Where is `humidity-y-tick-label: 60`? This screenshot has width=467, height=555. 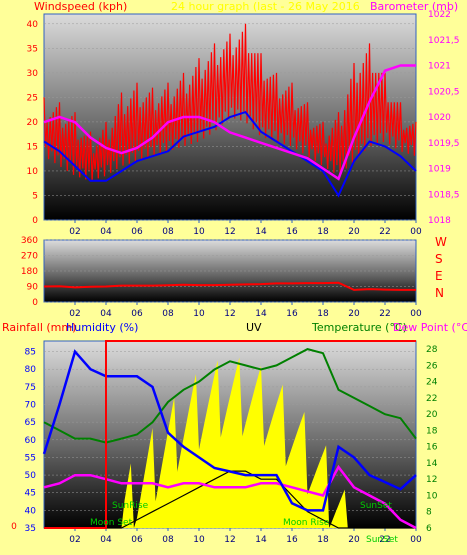
humidity-y-tick-label: 60 is located at coordinates (31, 441).